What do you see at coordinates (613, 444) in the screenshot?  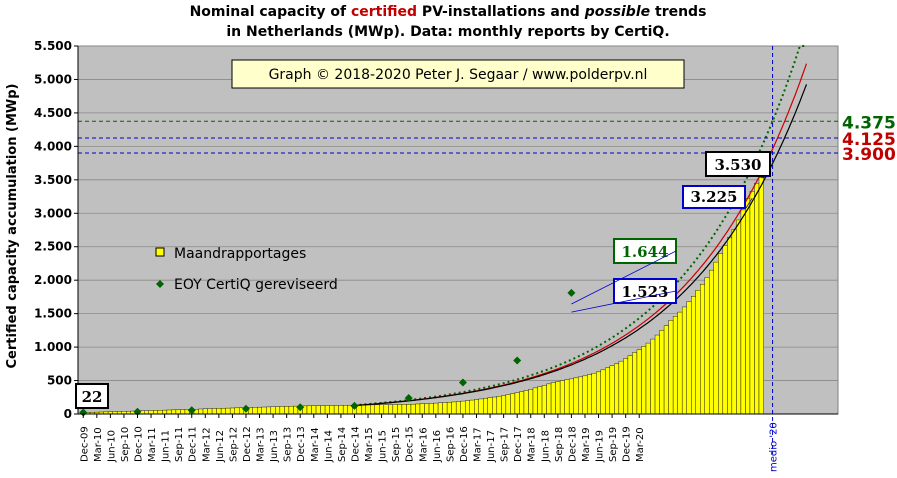 I see `x-tick-label: Sep-19` at bounding box center [613, 444].